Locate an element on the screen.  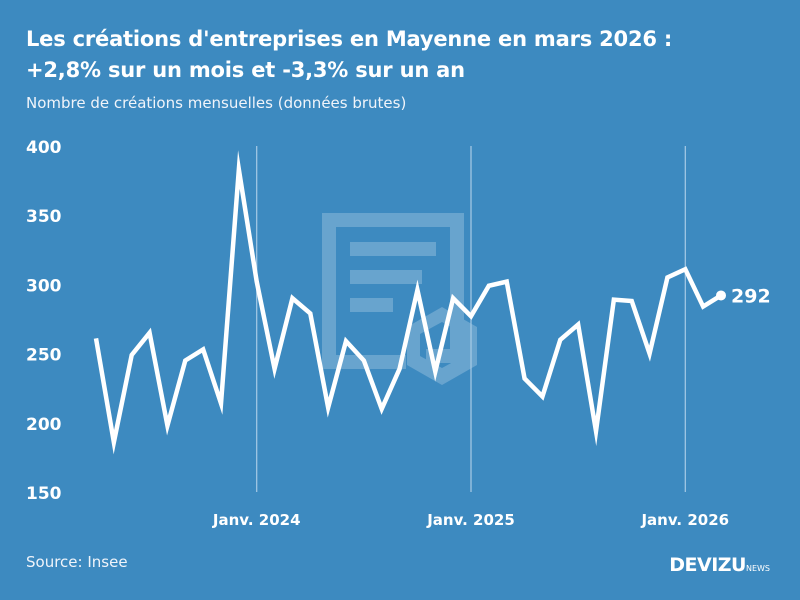
y-tick-label: 200 is located at coordinates (44, 425).